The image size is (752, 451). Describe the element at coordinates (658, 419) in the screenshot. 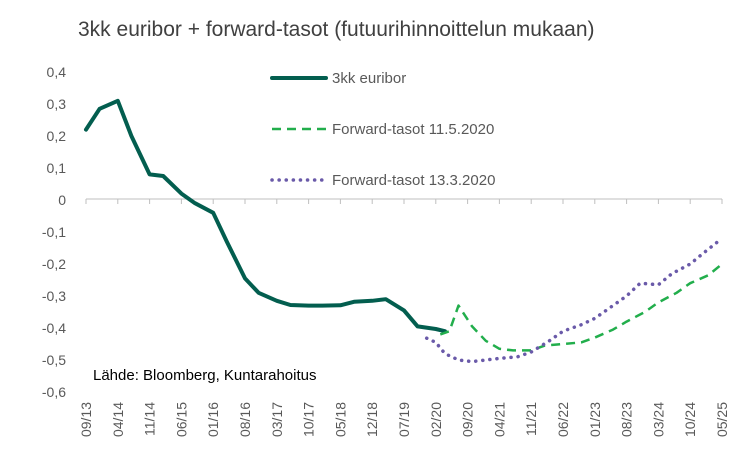

I see `x-tick-label: 03/24` at that location.